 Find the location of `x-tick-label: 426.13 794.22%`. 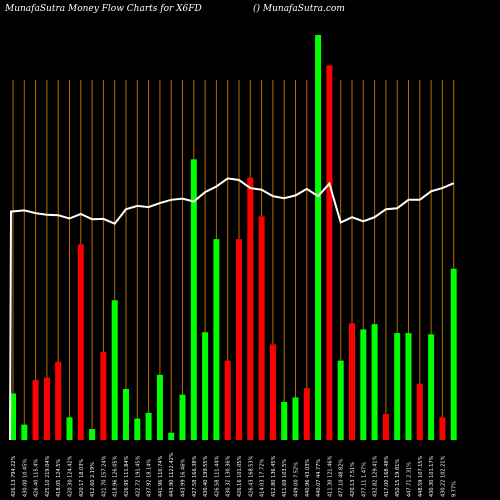

x-tick-label: 426.13 794.22% is located at coordinates (14, 476).